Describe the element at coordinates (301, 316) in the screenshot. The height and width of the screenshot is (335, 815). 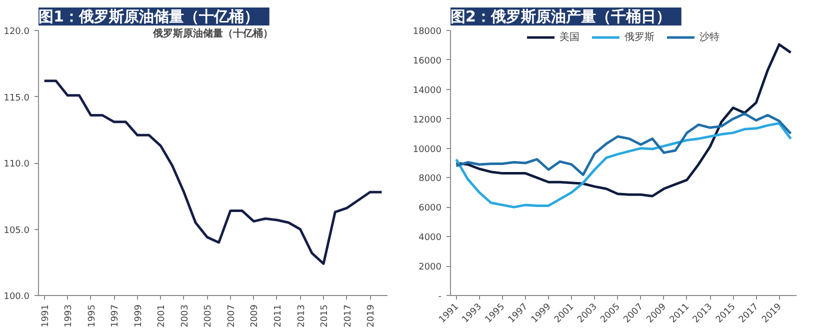
I see `x-tick-label: 2013` at that location.